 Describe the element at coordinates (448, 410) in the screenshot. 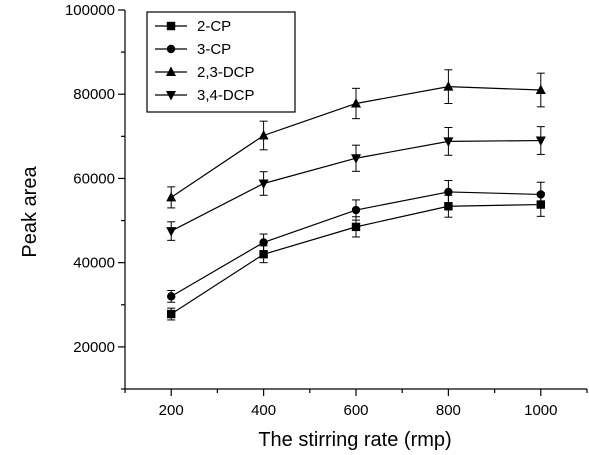

I see `x-tick-label: 800` at that location.